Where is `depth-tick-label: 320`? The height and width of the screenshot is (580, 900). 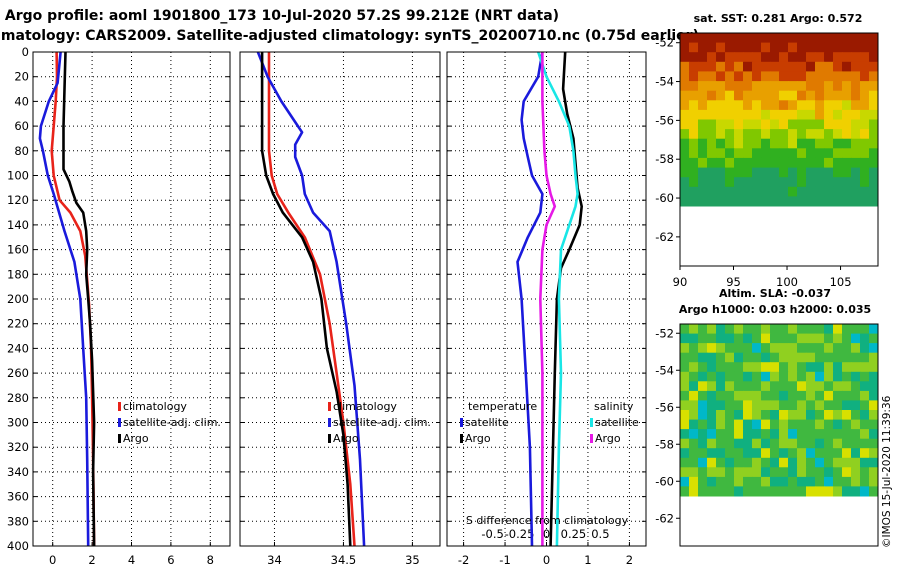
depth-tick-label: 320 is located at coordinates (18, 447).